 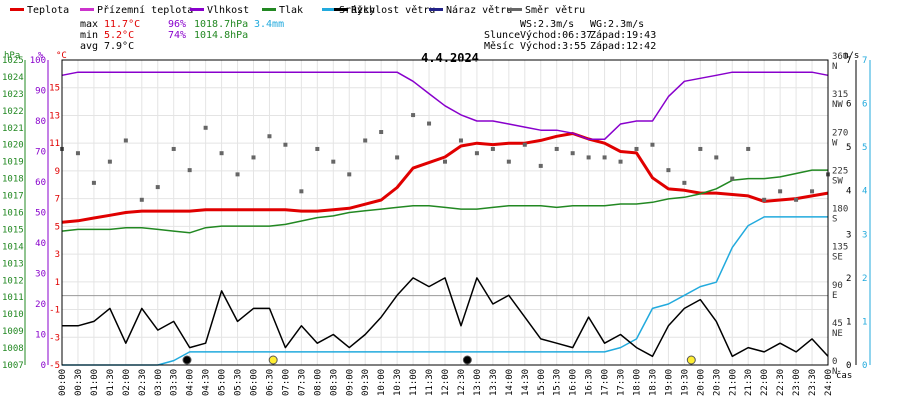 What do you see at coordinates (79, 382) in the screenshot?
I see `time-tick-label: 00:30` at bounding box center [79, 382].